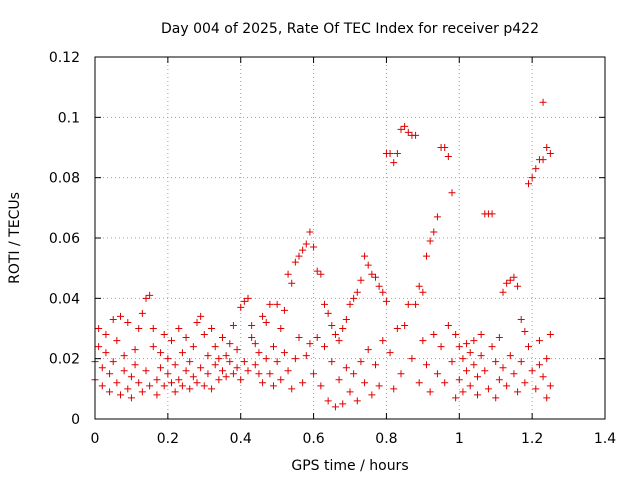  Describe the element at coordinates (15, 238) in the screenshot. I see `y-axis-label: ROTI / TECUs` at that location.